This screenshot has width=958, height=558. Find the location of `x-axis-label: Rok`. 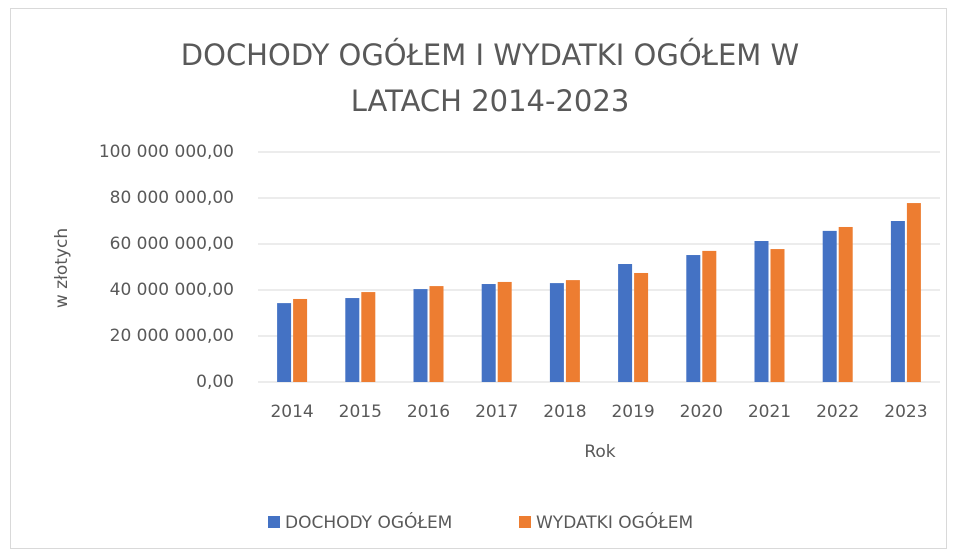

x-axis-label: Rok is located at coordinates (599, 452).